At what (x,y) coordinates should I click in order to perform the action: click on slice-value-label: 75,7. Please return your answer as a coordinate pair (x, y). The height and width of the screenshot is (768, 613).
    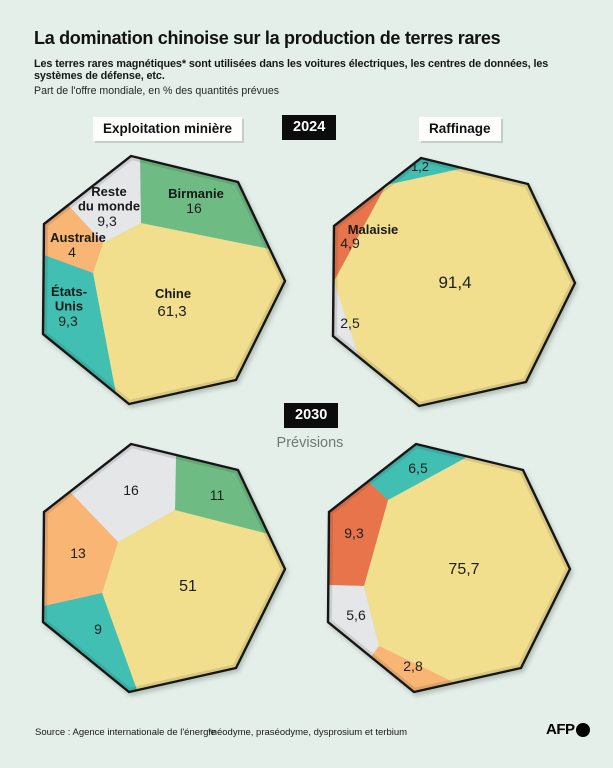
    Looking at the image, I should click on (463, 569).